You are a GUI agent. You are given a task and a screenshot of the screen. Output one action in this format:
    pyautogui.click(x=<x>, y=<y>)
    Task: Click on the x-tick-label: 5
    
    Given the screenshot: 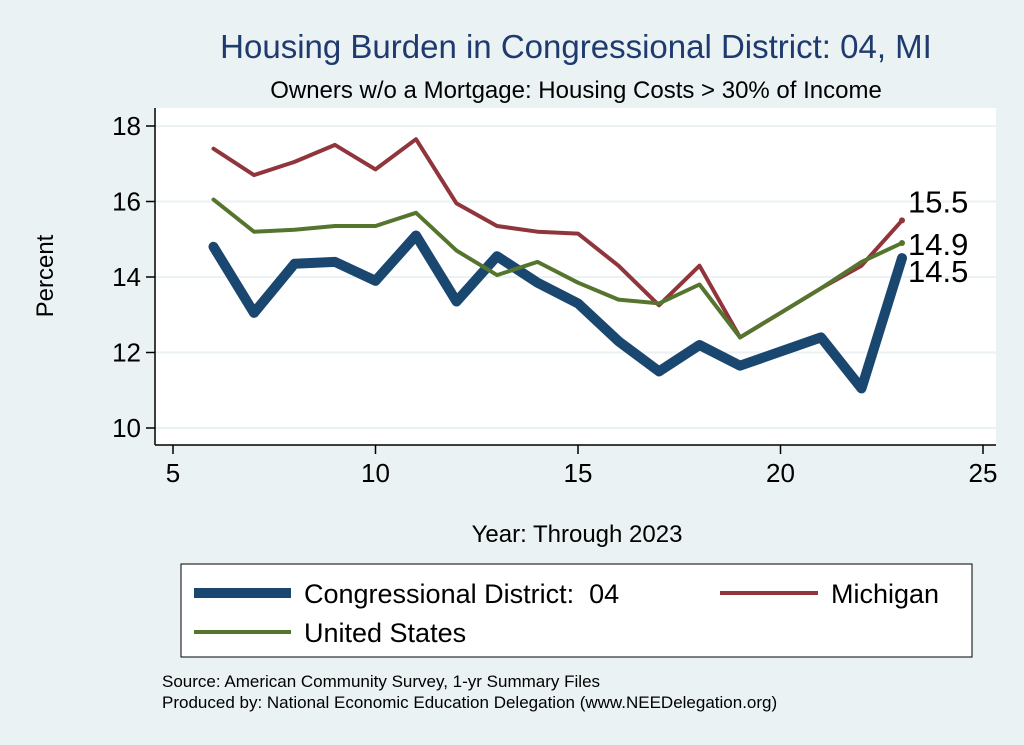 What is the action you would take?
    pyautogui.click(x=173, y=473)
    